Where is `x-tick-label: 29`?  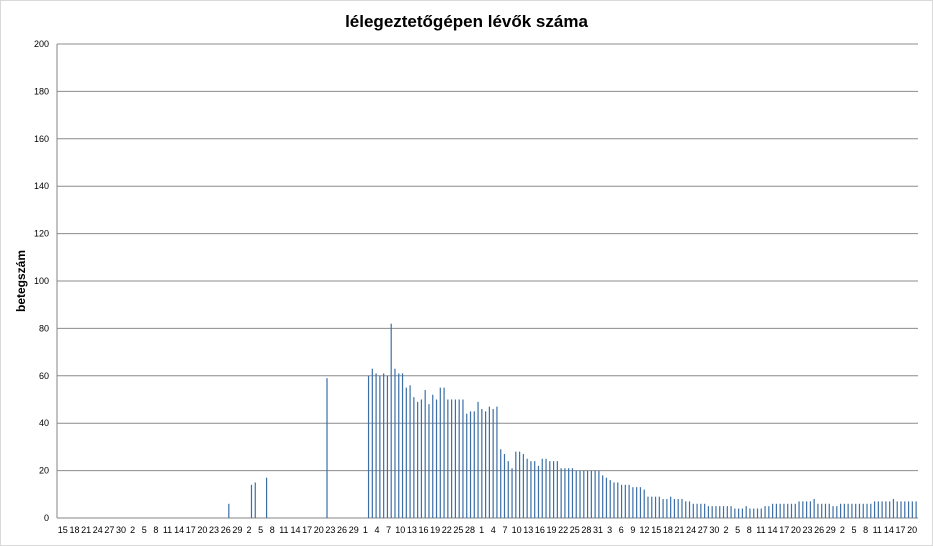 x-tick-label: 29 is located at coordinates (831, 530).